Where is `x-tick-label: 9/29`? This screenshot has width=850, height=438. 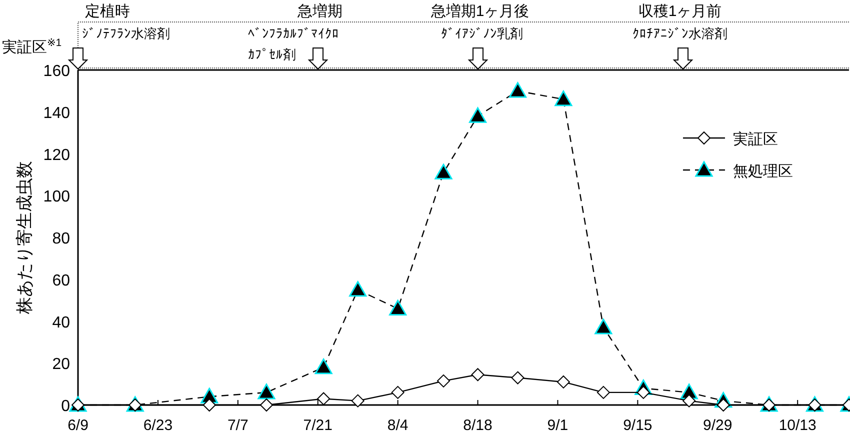 x-tick-label: 9/29 is located at coordinates (717, 425).